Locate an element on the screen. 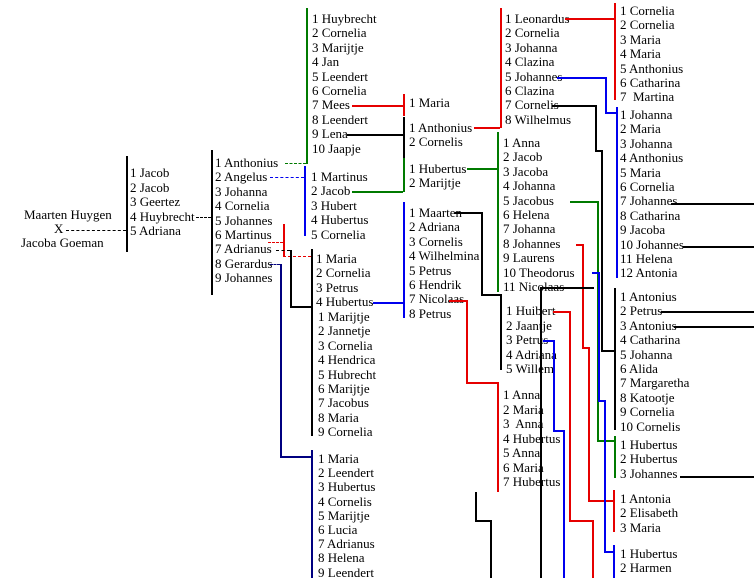 The height and width of the screenshot is (578, 754). person-entry-jacobus-children: 3 Johannes is located at coordinates (649, 473).